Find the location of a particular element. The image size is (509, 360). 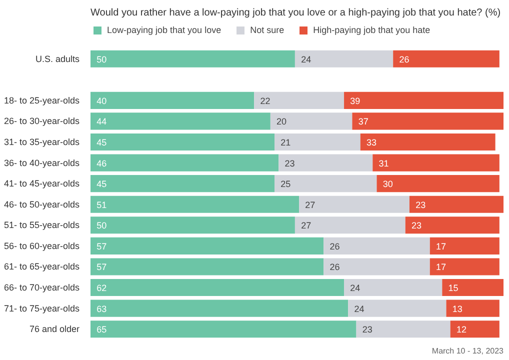

legend-label: Not sure is located at coordinates (267, 30).